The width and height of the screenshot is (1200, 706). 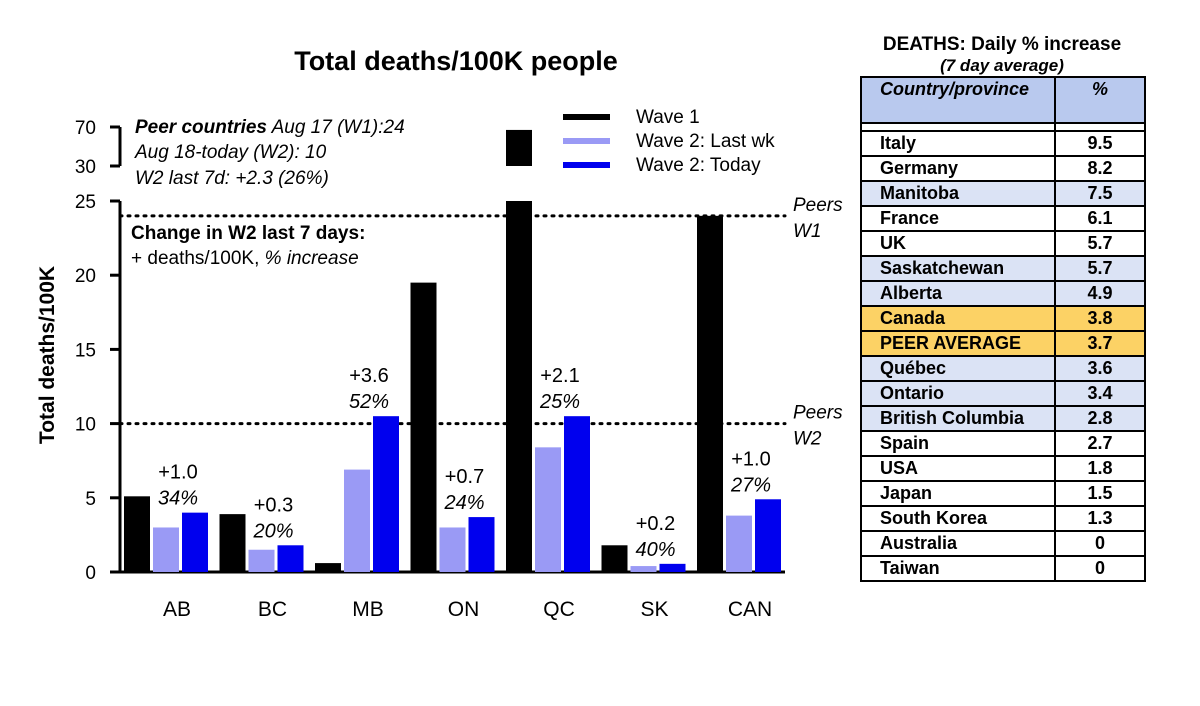 What do you see at coordinates (1100, 218) in the screenshot?
I see `table-cell-percent: 6.1` at bounding box center [1100, 218].